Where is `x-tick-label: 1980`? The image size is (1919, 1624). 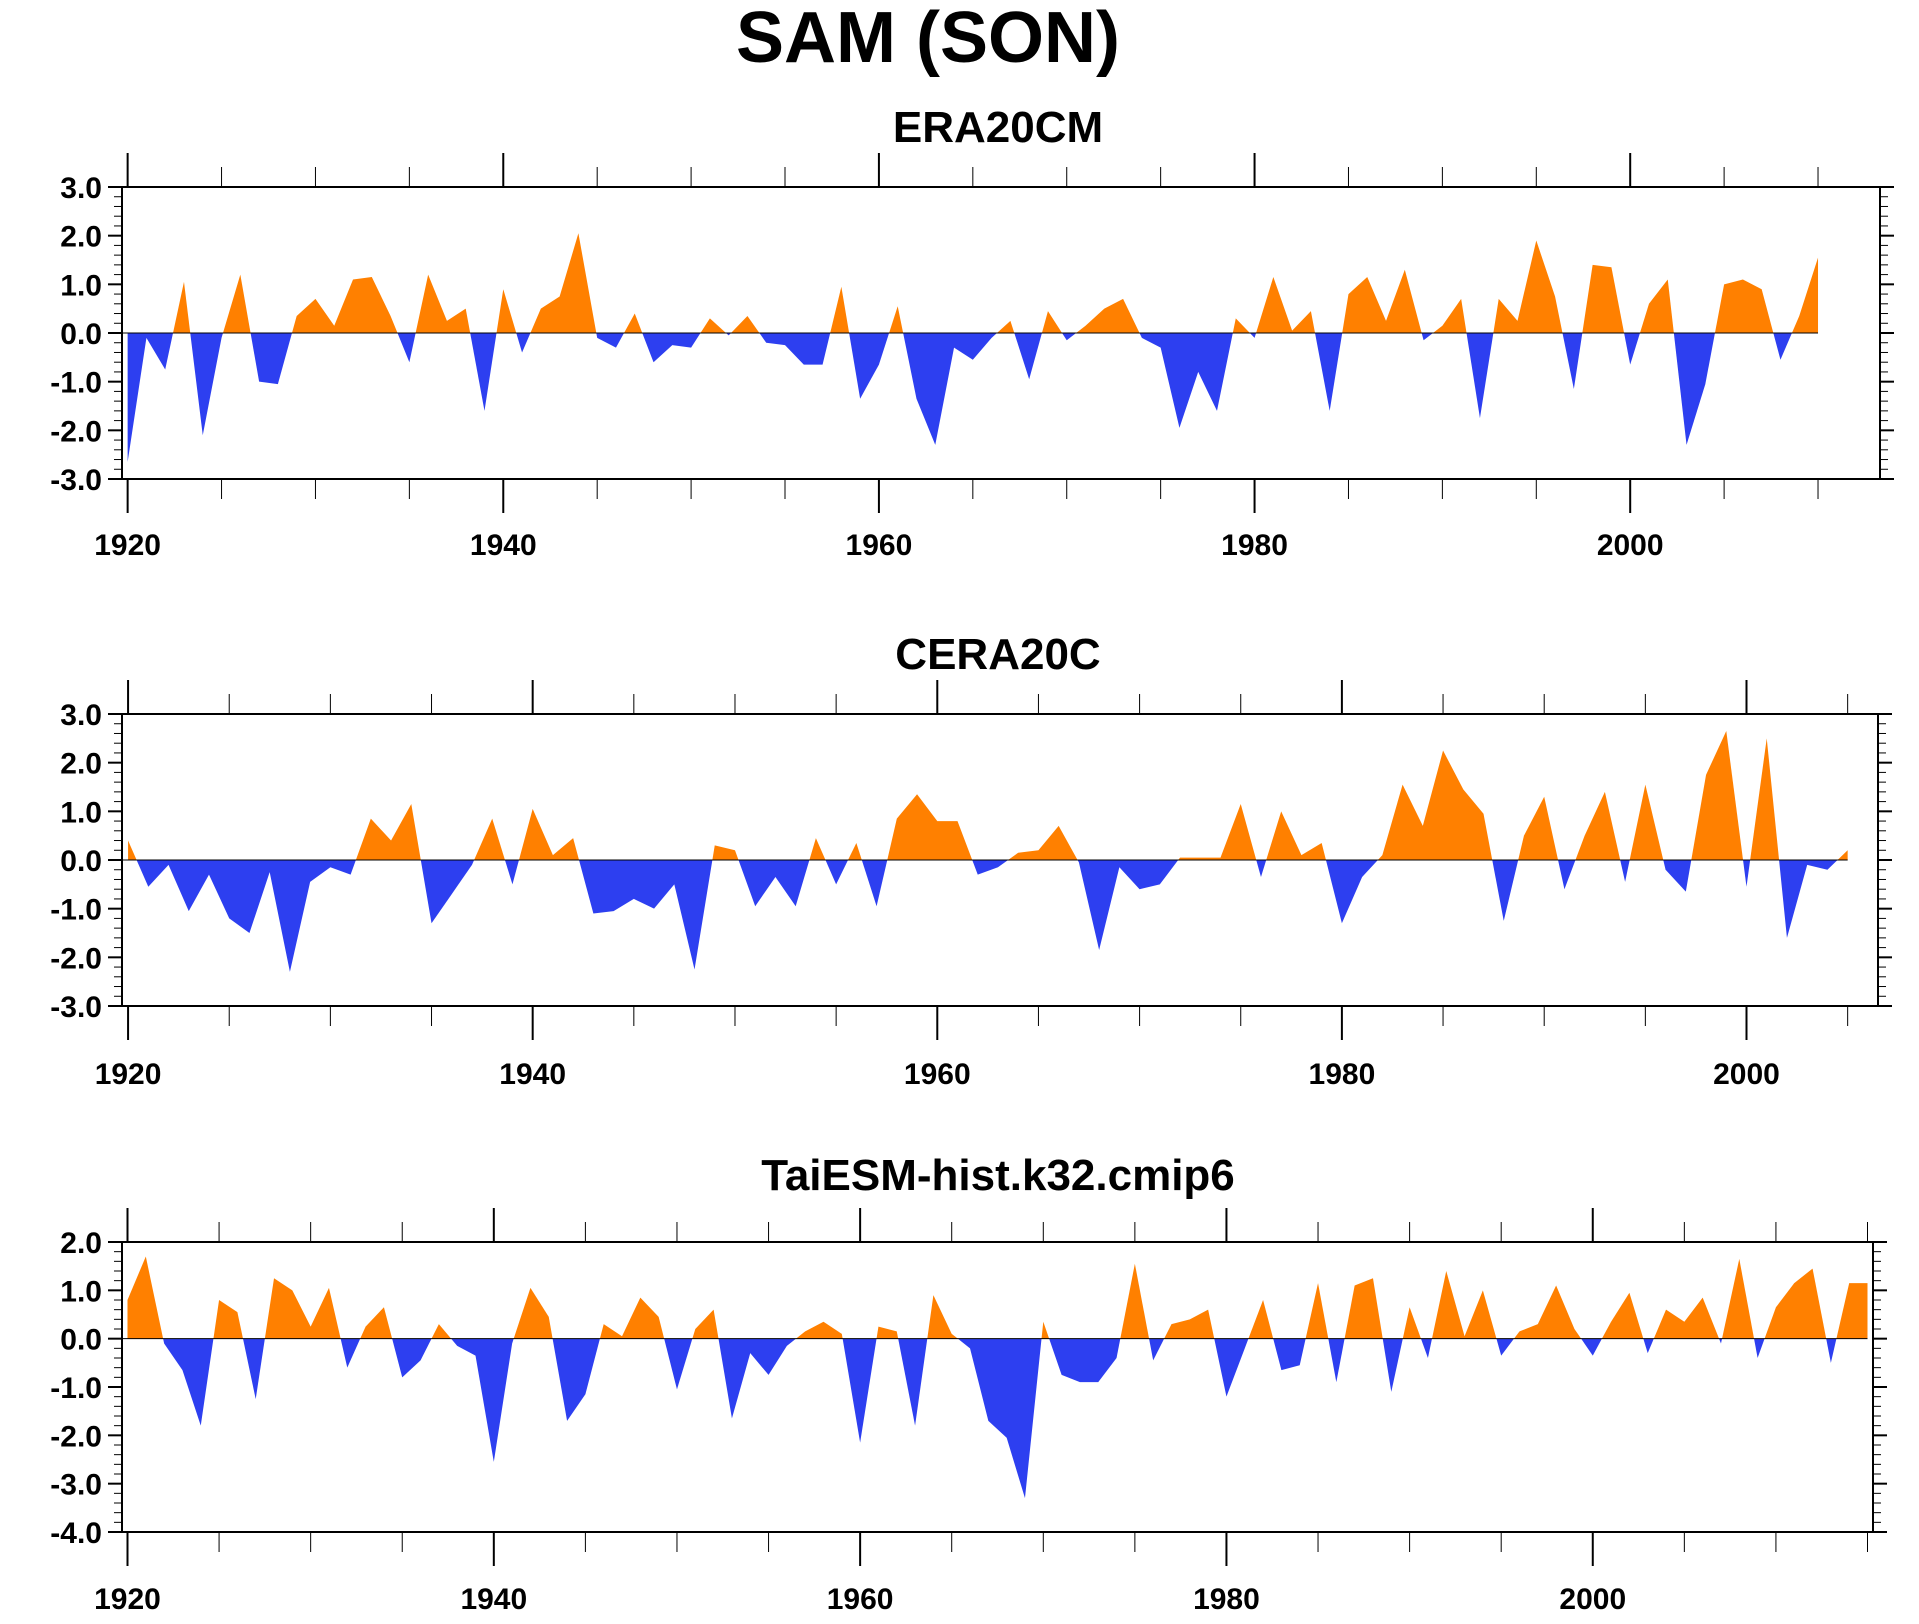 x-tick-label: 1980 is located at coordinates (1342, 1074).